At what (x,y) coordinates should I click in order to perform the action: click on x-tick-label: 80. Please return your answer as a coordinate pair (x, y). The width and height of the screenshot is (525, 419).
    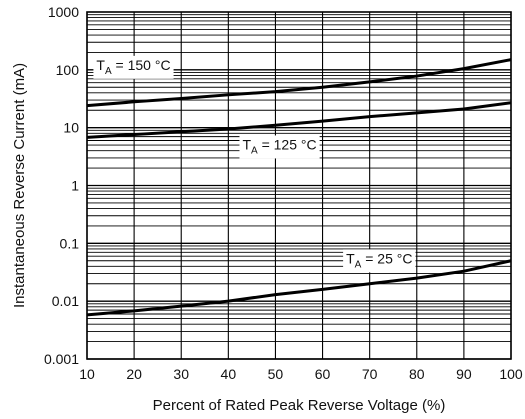
    Looking at the image, I should click on (417, 374).